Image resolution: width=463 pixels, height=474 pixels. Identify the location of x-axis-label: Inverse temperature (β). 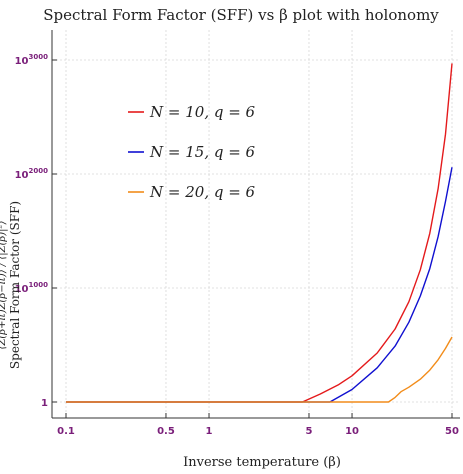
(262, 462).